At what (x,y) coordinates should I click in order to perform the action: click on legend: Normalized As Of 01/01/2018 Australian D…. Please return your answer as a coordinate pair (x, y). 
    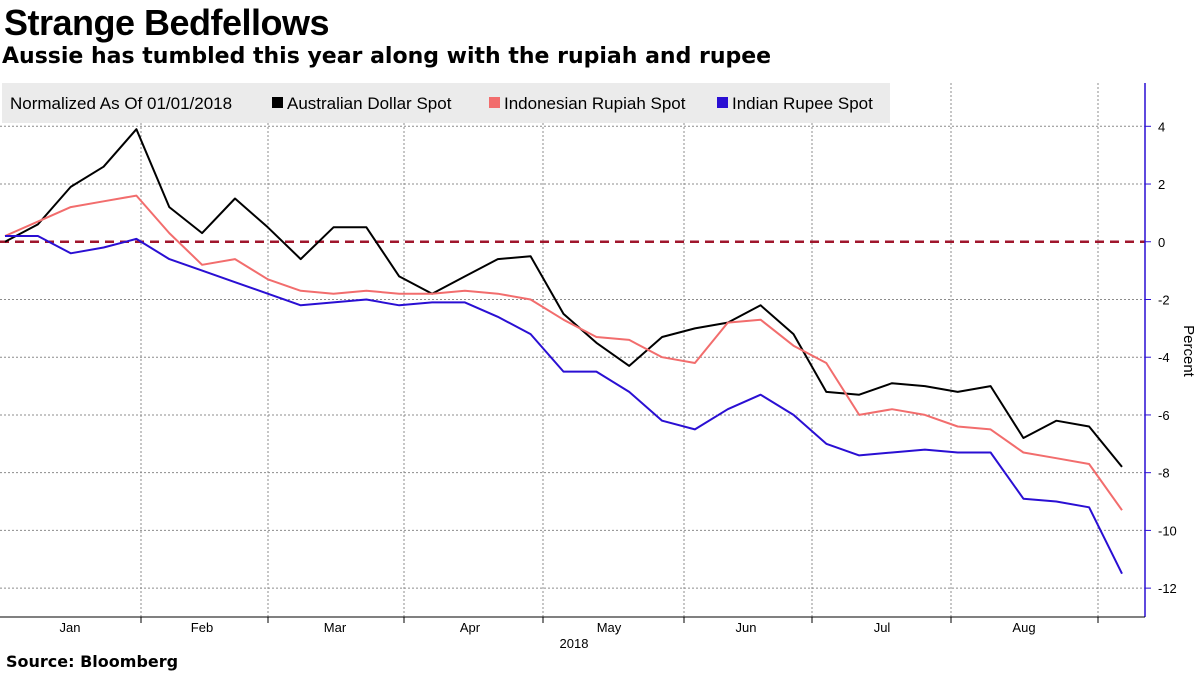
    Looking at the image, I should click on (446, 103).